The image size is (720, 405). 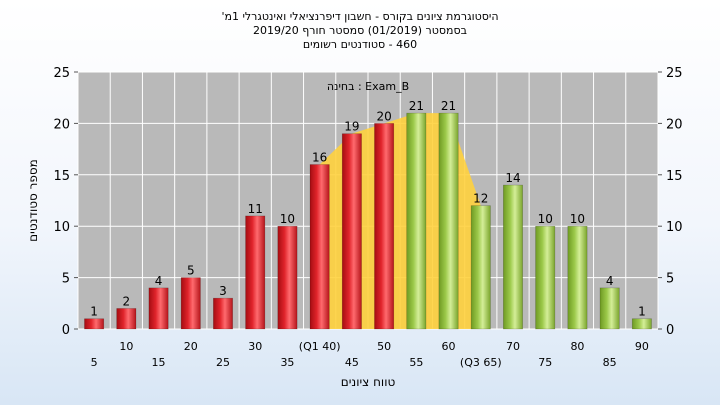 I want to click on x-tick-label: 75, so click(x=545, y=362).